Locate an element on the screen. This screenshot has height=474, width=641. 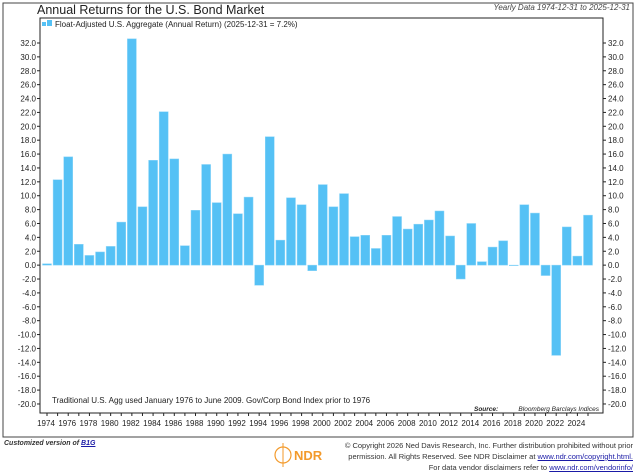
x-tick-label: 1986 is located at coordinates (173, 423).